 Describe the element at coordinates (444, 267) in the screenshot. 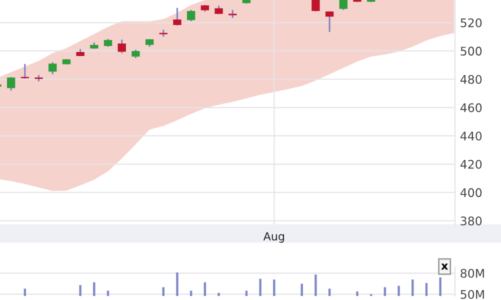

I see `annotation: x` at that location.